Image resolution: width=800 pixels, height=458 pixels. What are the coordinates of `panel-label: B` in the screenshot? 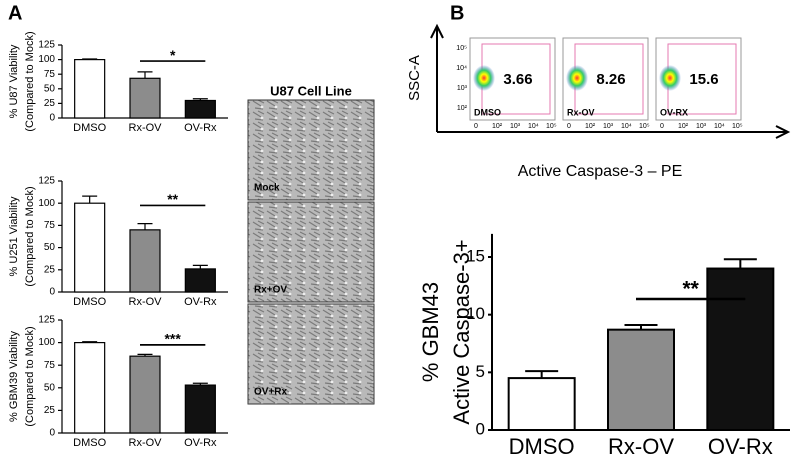 It's located at (457, 13).